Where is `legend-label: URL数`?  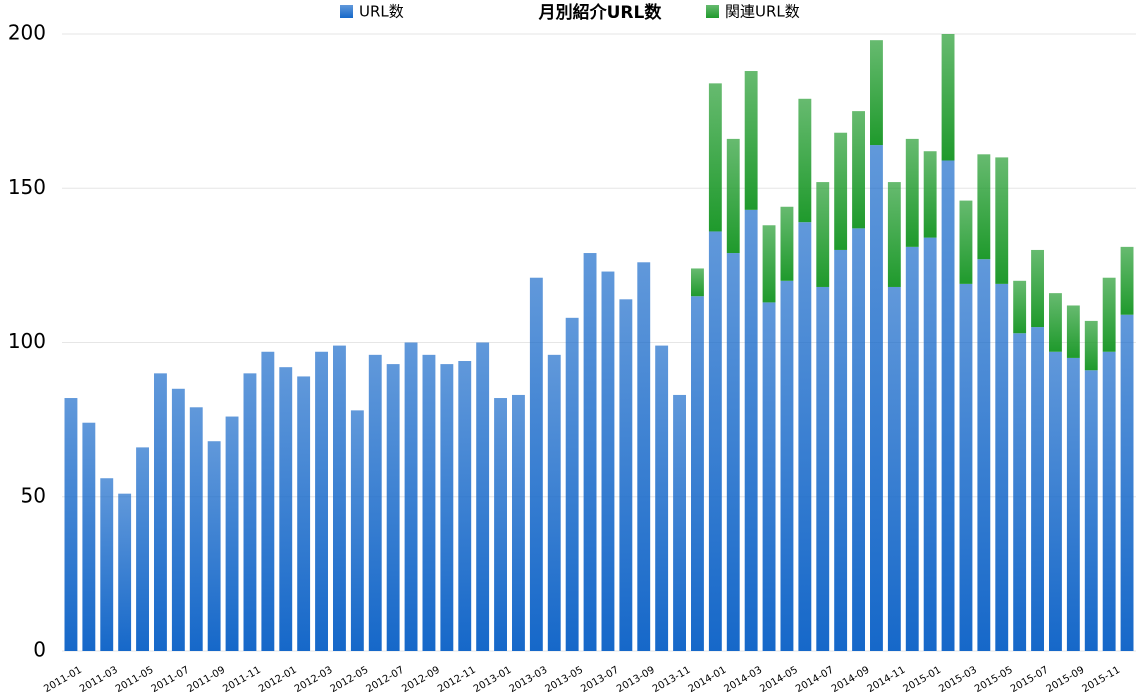 legend-label: URL数 is located at coordinates (381, 12).